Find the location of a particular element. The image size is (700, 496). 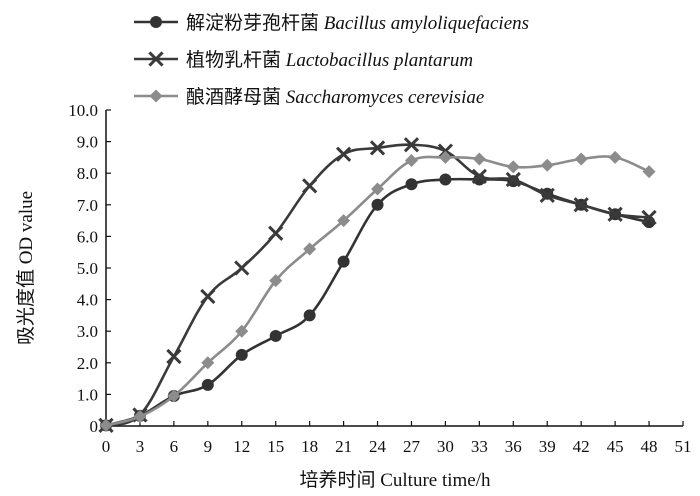

legend-label-latin: Saccharomyces cerevisiae is located at coordinates (385, 97).